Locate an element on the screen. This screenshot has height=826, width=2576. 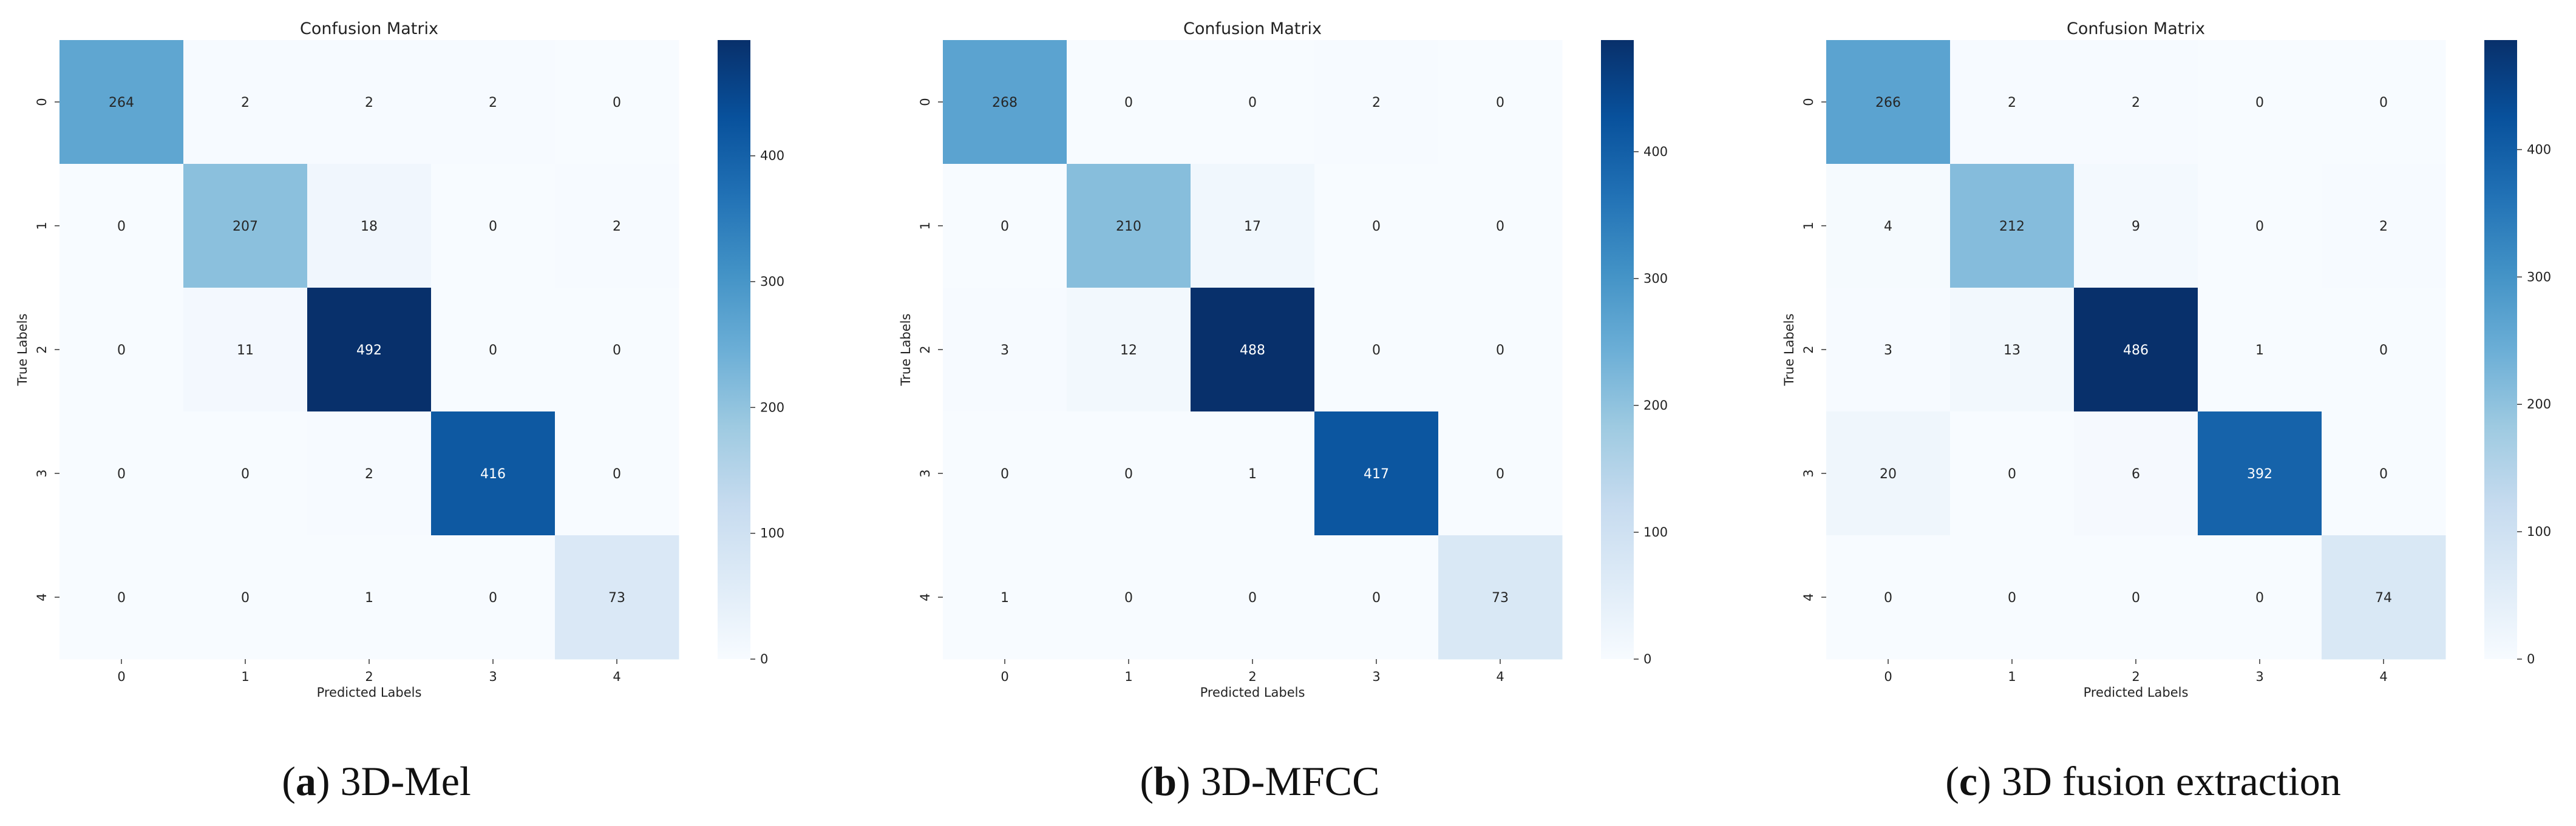
cell-value-label: 12 is located at coordinates (1128, 350).